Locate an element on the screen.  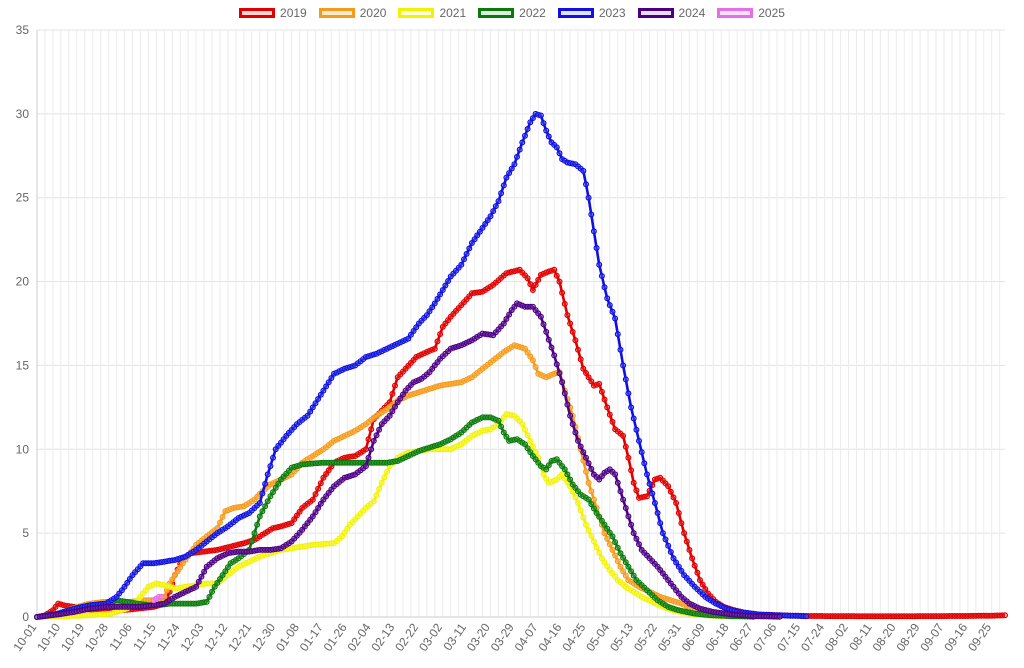
x-tick-label: 01-08 is located at coordinates (287, 636).